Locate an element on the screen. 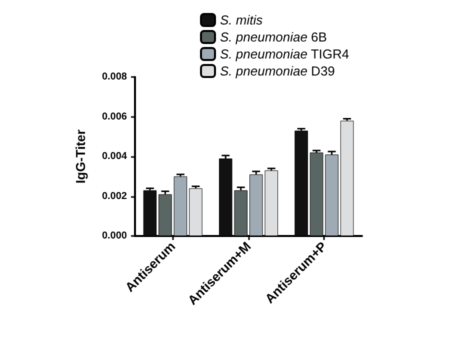 This screenshot has height=351, width=474. y-axis-title: IgG-Titer is located at coordinates (80, 157).